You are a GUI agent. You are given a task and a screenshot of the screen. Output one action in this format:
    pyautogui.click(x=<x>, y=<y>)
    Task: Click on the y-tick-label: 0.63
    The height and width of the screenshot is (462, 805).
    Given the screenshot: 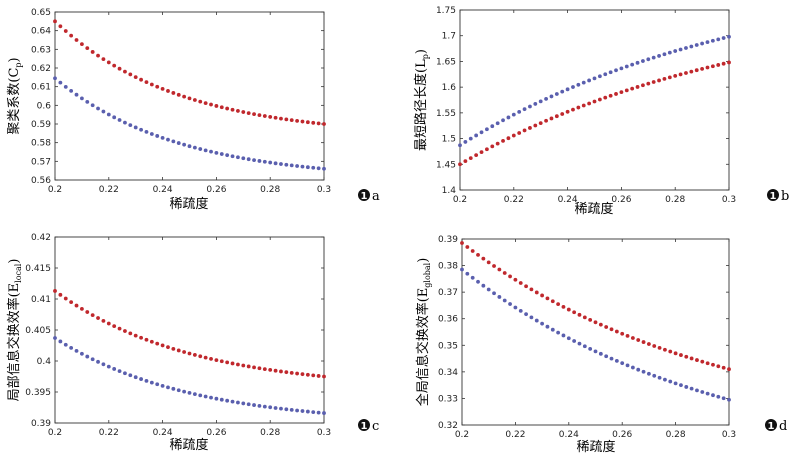 What is the action you would take?
    pyautogui.click(x=41, y=50)
    